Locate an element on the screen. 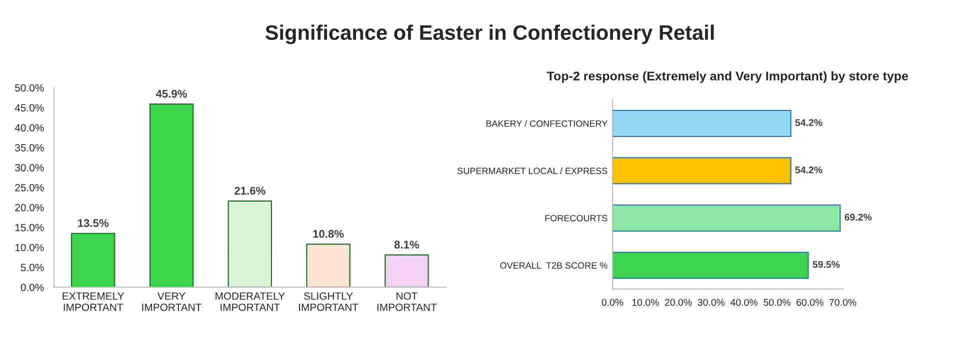  x-tick-label: EXTREMELY IMPORTANT is located at coordinates (93, 301).